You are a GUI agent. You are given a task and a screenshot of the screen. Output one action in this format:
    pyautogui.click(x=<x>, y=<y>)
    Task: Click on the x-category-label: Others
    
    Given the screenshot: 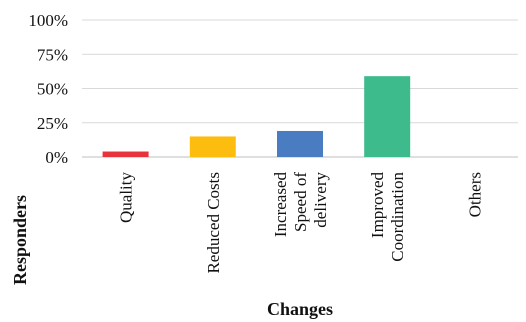 What is the action you would take?
    pyautogui.click(x=474, y=194)
    